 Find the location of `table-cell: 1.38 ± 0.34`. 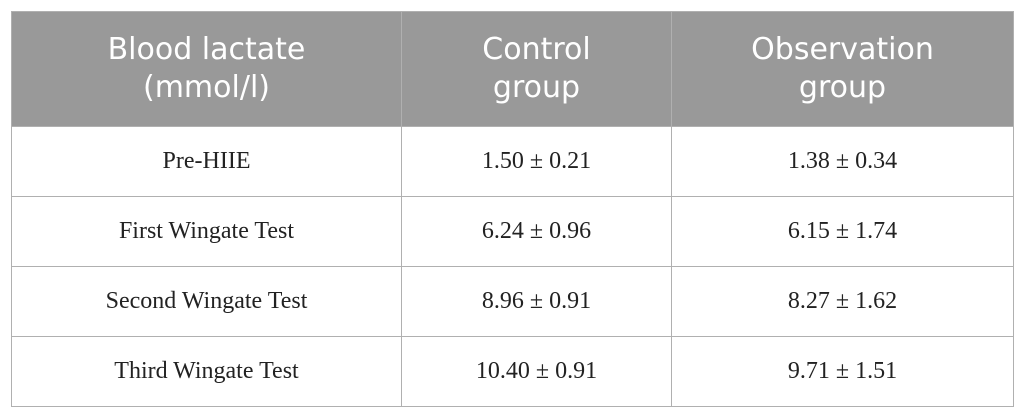

table-cell: 1.38 ± 0.34 is located at coordinates (842, 161).